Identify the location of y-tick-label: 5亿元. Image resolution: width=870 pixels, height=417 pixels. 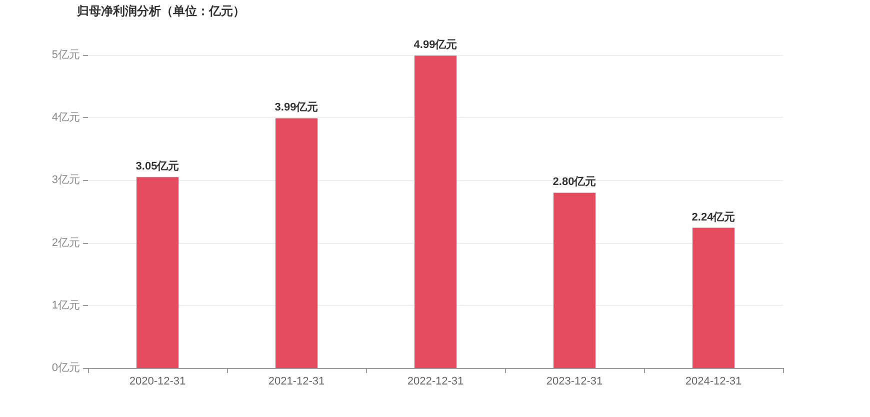
(66, 55).